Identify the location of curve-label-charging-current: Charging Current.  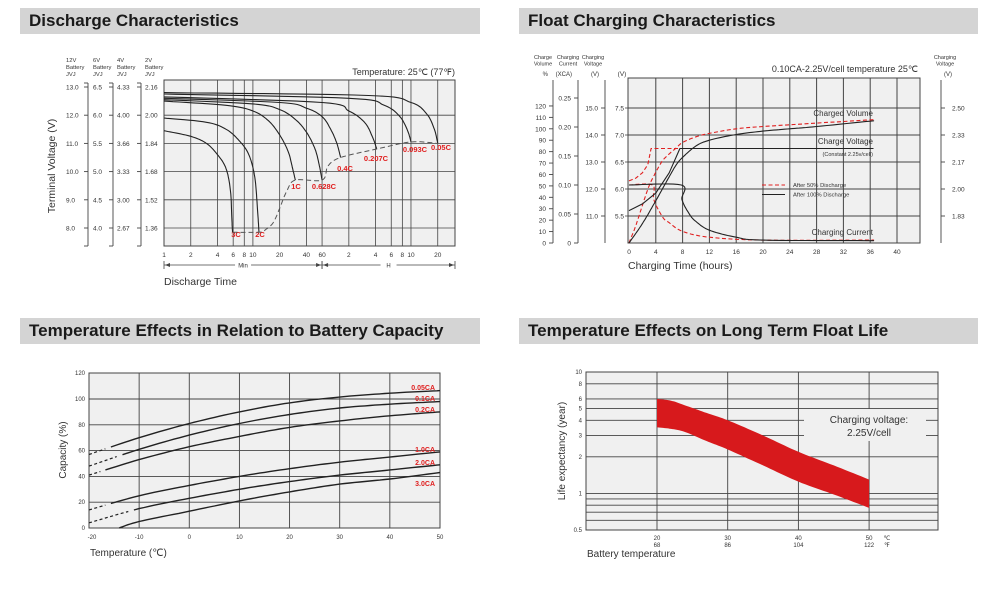
(843, 232).